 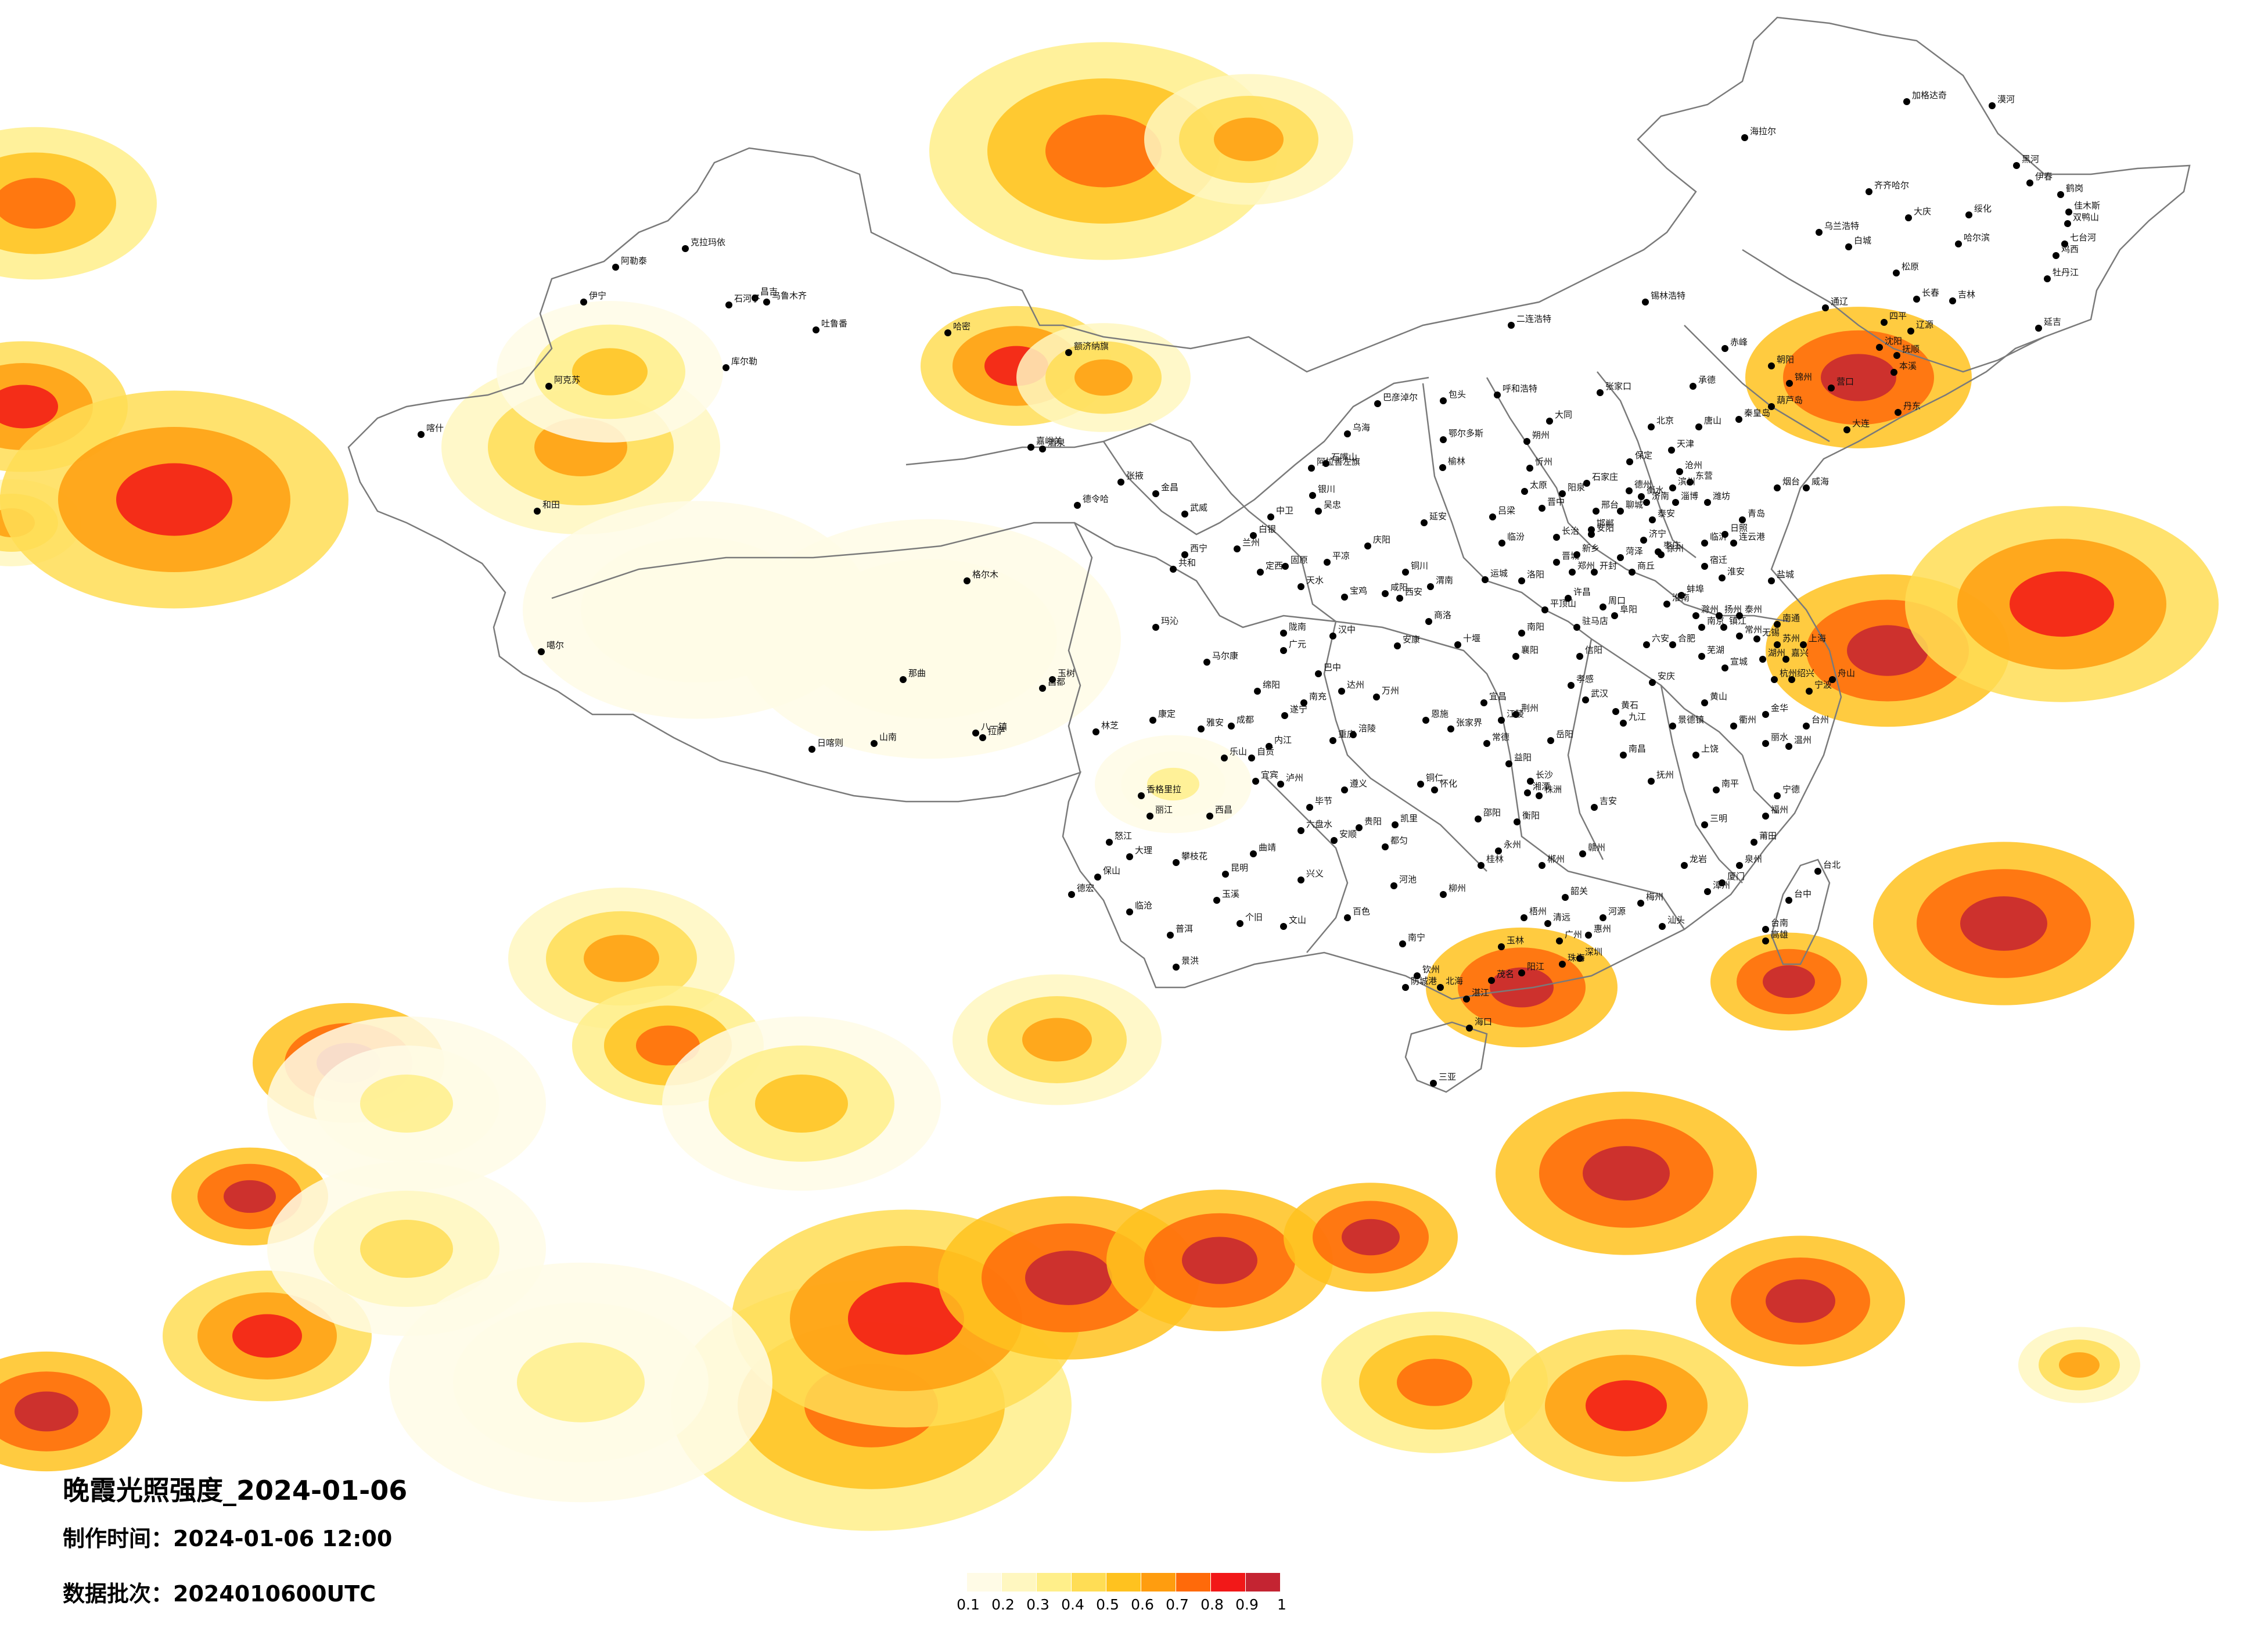 What do you see at coordinates (1457, 394) in the screenshot?
I see `city-label: 包头` at bounding box center [1457, 394].